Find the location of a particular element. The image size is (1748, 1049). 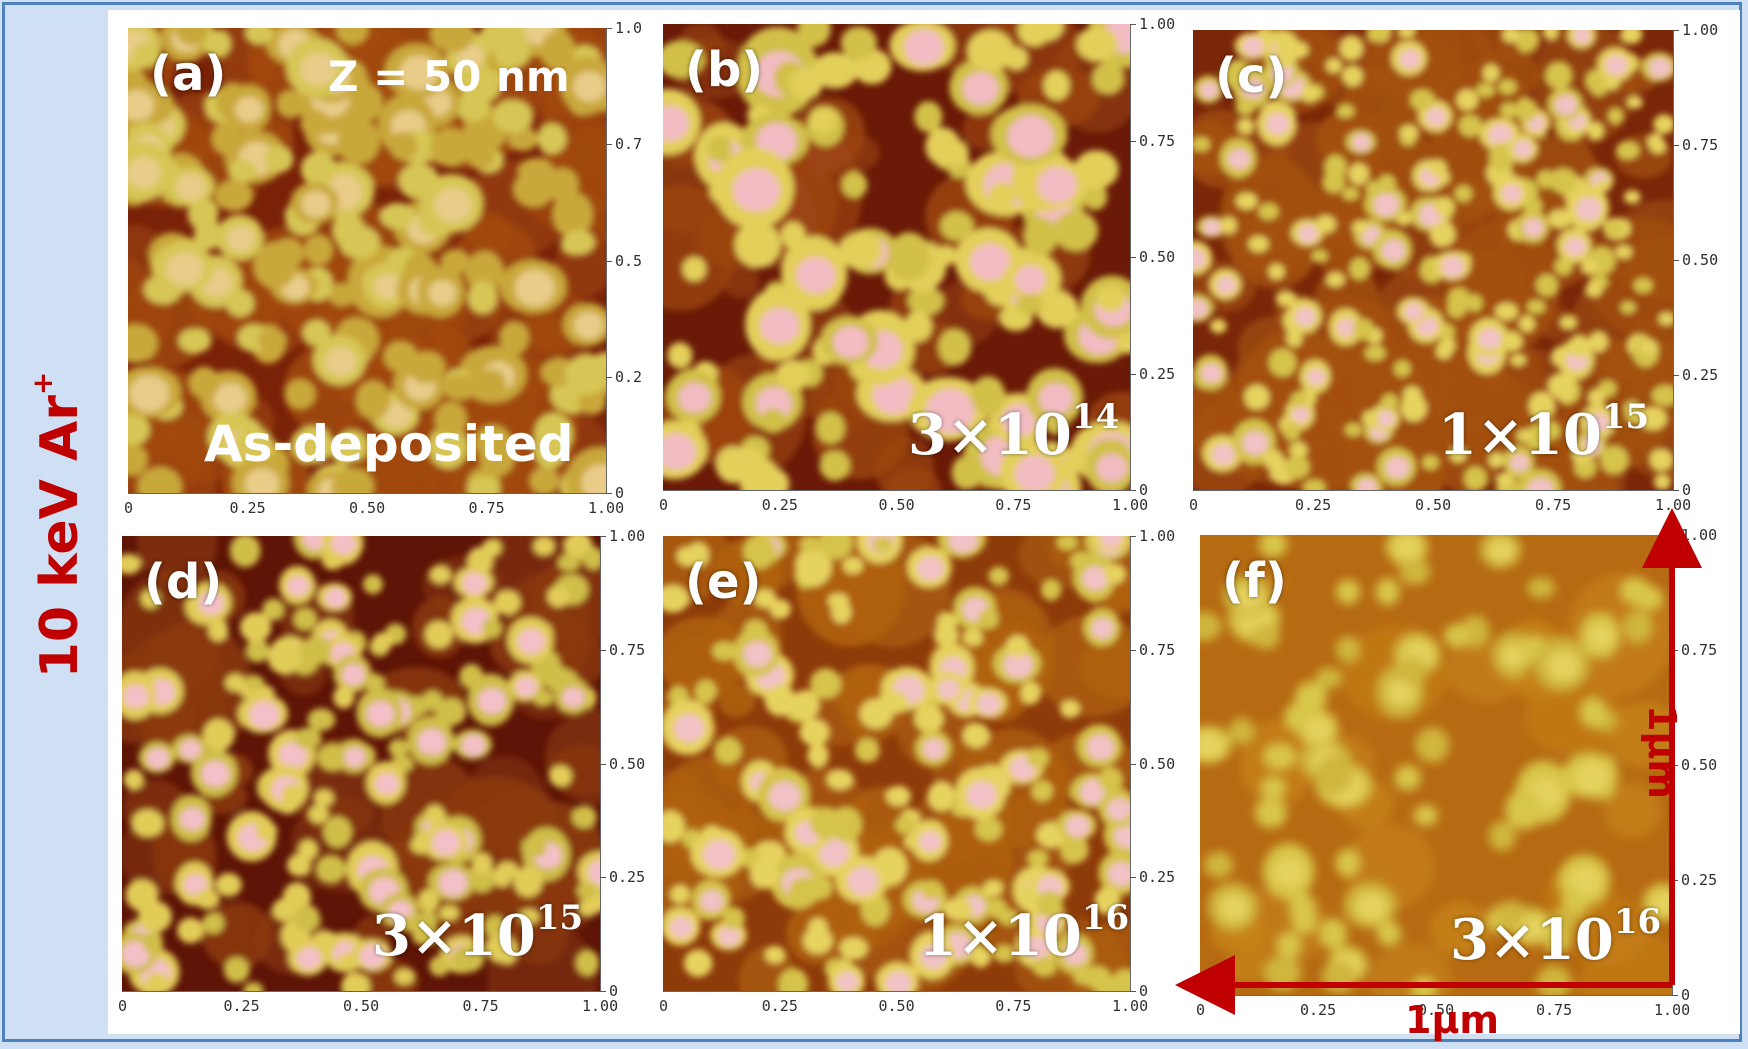

z-scale-label: Z = 50 nm is located at coordinates (449, 76).